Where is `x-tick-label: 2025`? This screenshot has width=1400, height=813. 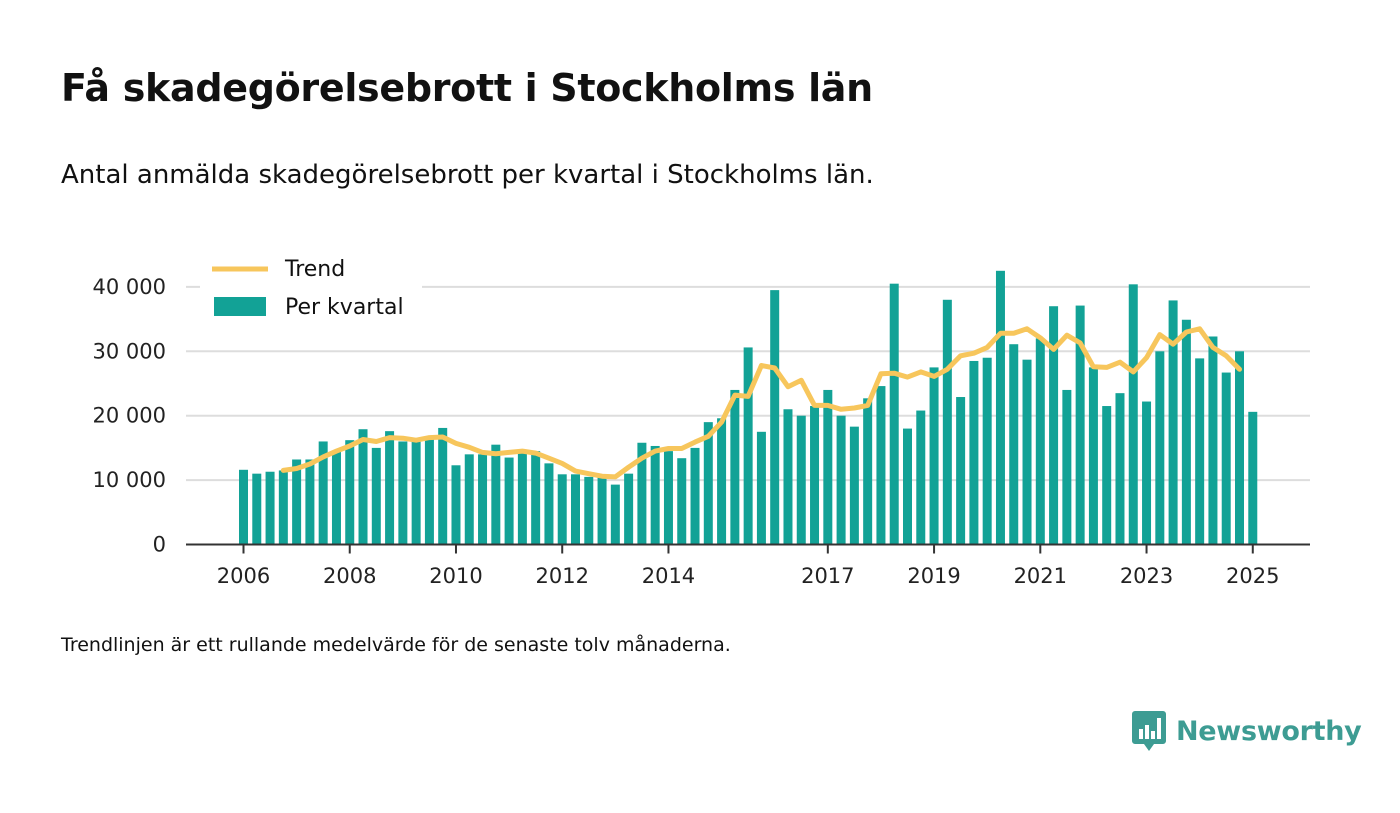
x-tick-label: 2025 is located at coordinates (1252, 576).